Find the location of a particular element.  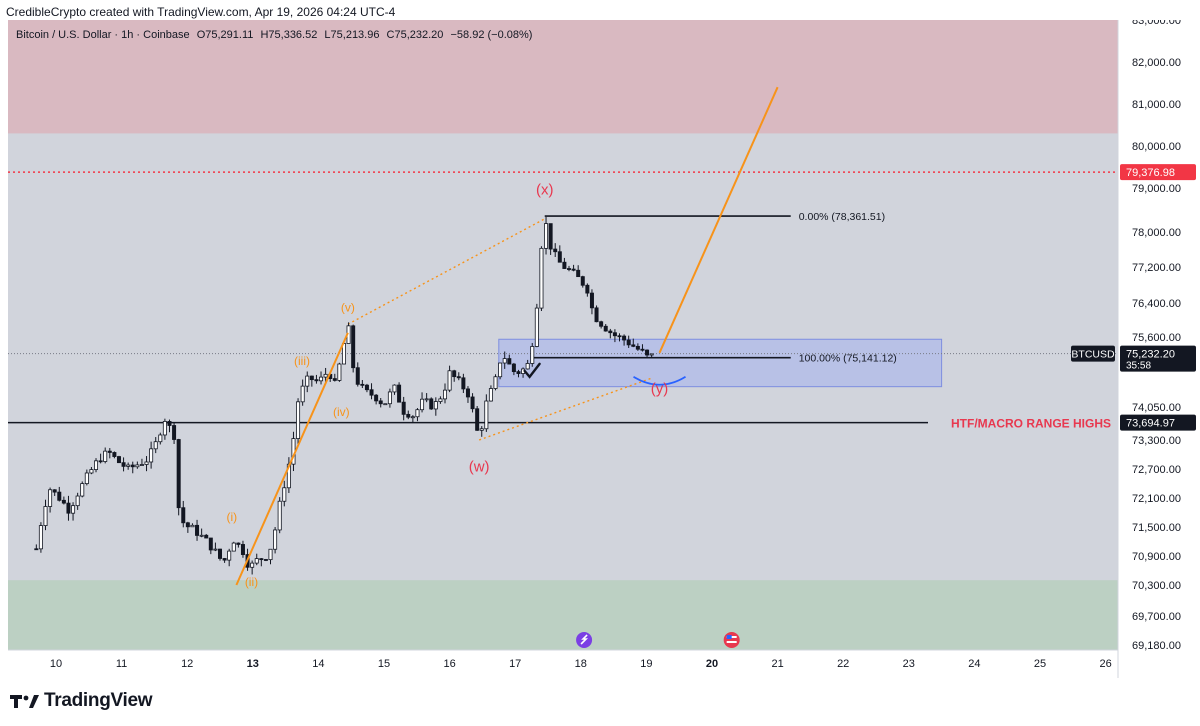

x-tick-label: 13 is located at coordinates (253, 664).